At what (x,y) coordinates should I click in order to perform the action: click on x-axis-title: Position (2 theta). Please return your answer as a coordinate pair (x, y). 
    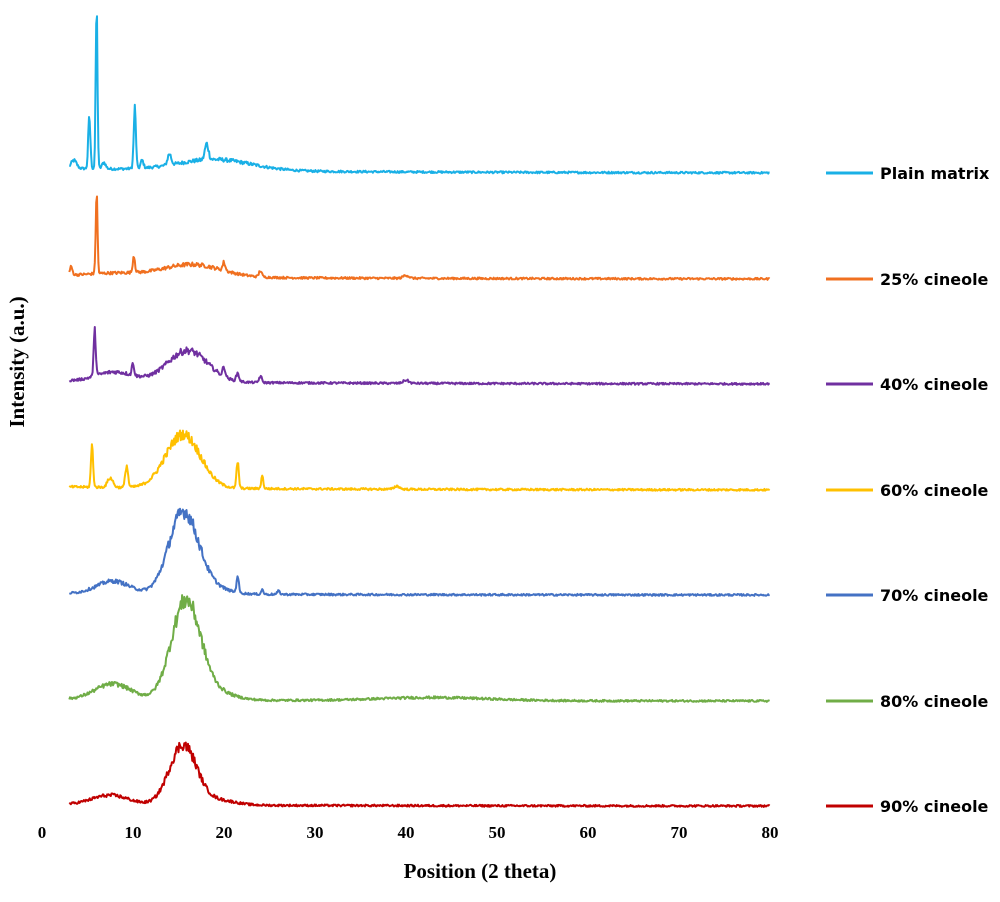
    Looking at the image, I should click on (480, 871).